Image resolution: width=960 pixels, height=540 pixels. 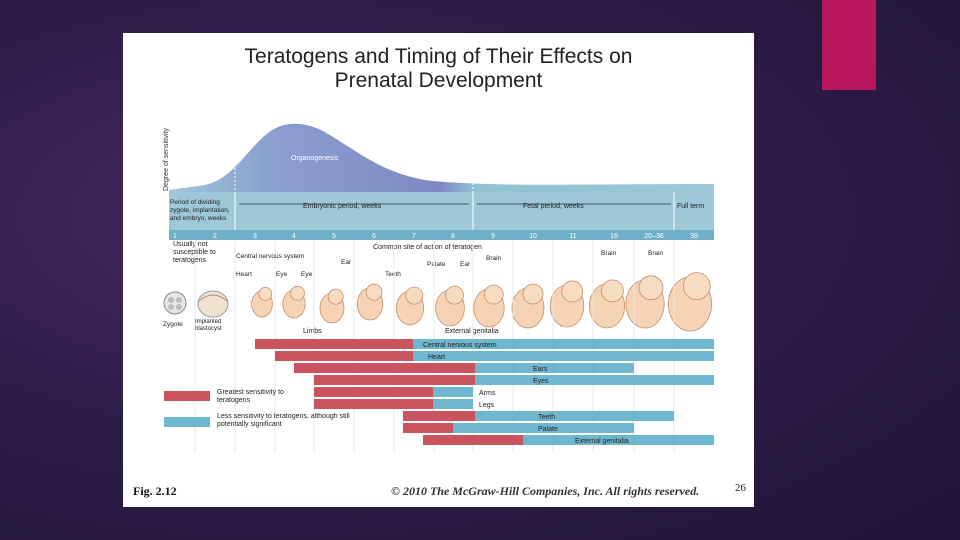 What do you see at coordinates (441, 157) in the screenshot?
I see `sensitivity-curve` at bounding box center [441, 157].